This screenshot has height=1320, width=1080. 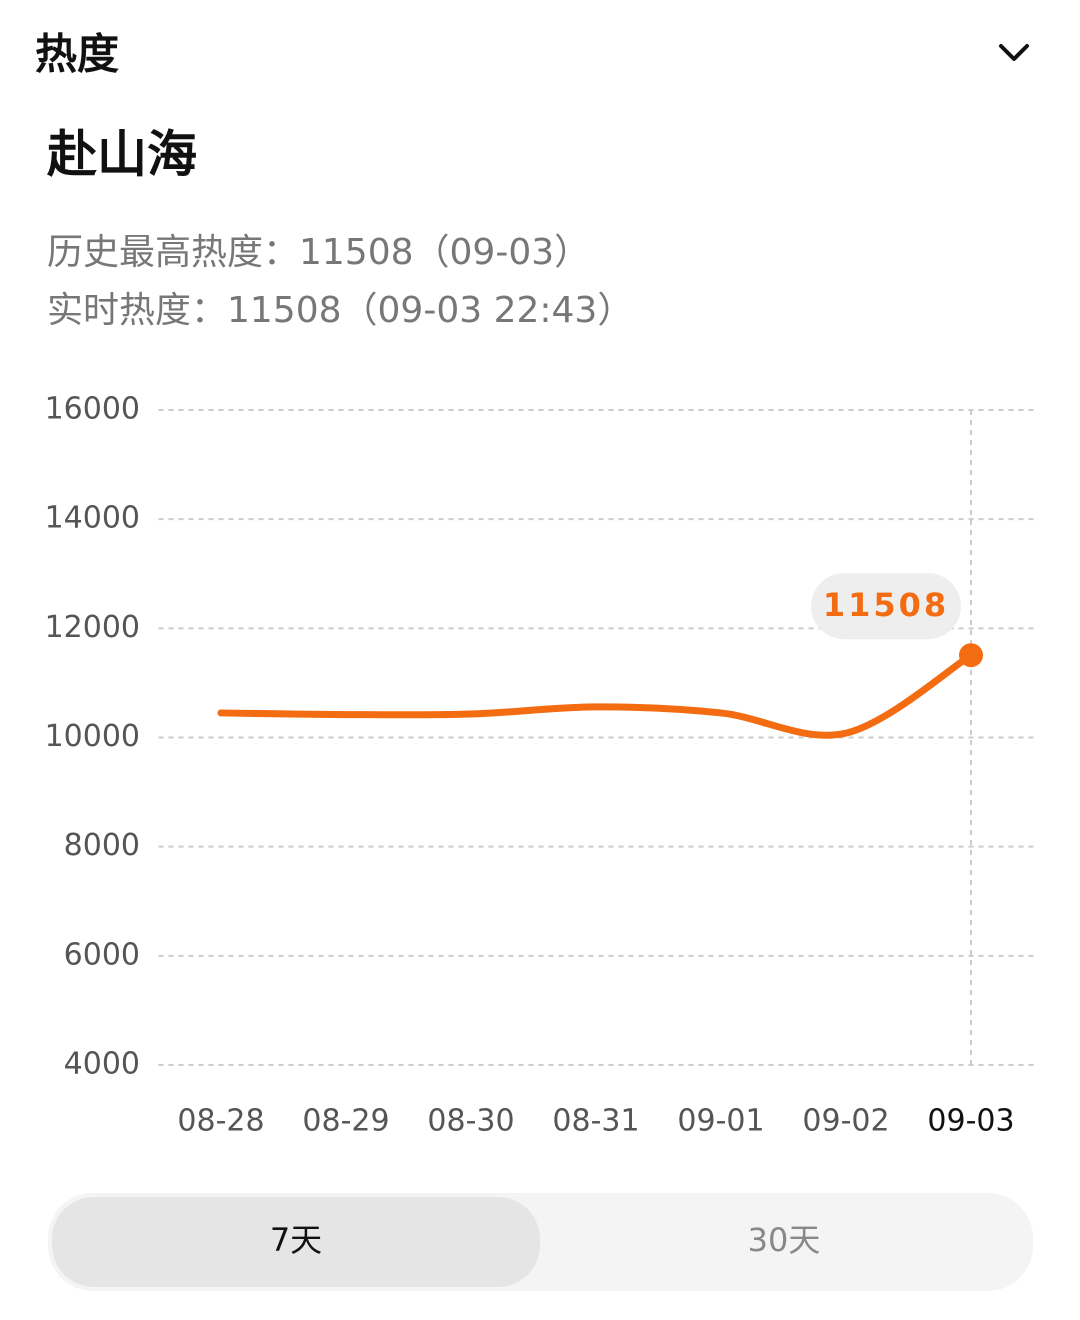 I want to click on y-tick-label: 10000, so click(x=92, y=736).